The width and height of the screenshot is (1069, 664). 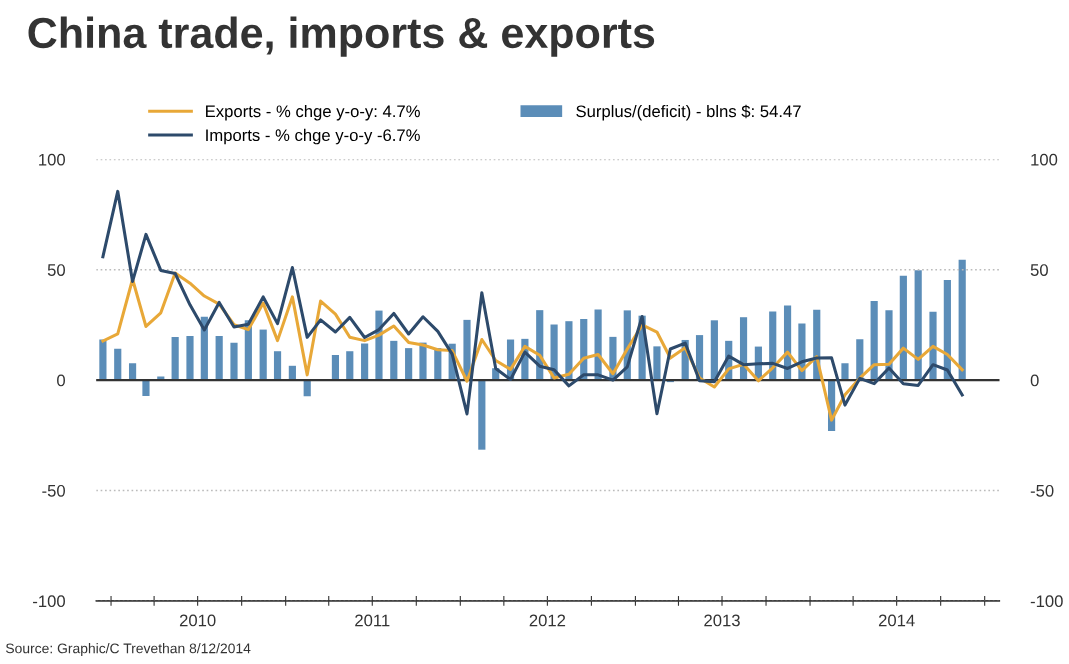 I want to click on y2-tick-label: 100, so click(x=1044, y=159).